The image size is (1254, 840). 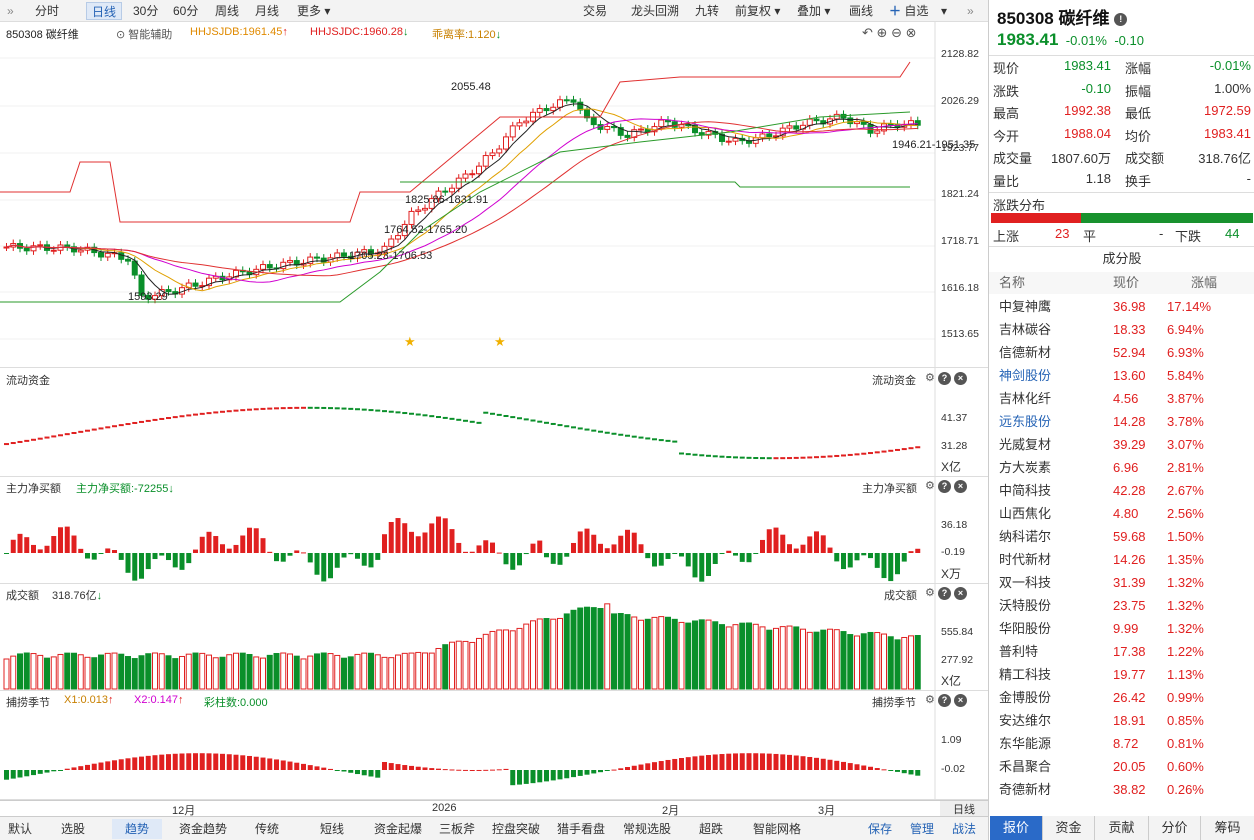 What do you see at coordinates (1121, 444) in the screenshot?
I see `component-row: 光威复材 39.29 3.07%` at bounding box center [1121, 444].